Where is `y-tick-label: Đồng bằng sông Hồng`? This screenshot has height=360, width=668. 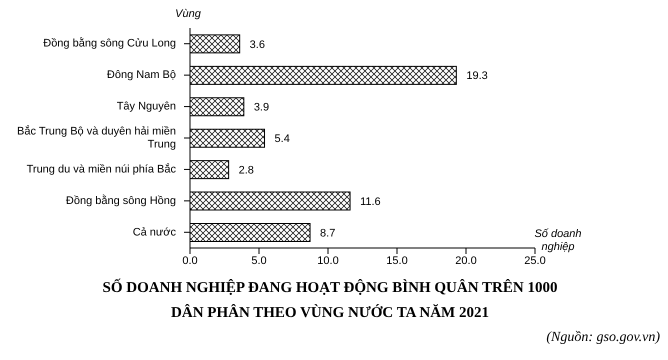 y-tick-label: Đồng bằng sông Hồng is located at coordinates (121, 200).